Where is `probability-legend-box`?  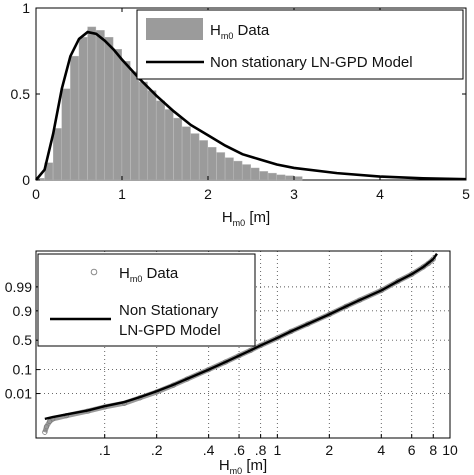 probability-legend-box is located at coordinates (146, 300).